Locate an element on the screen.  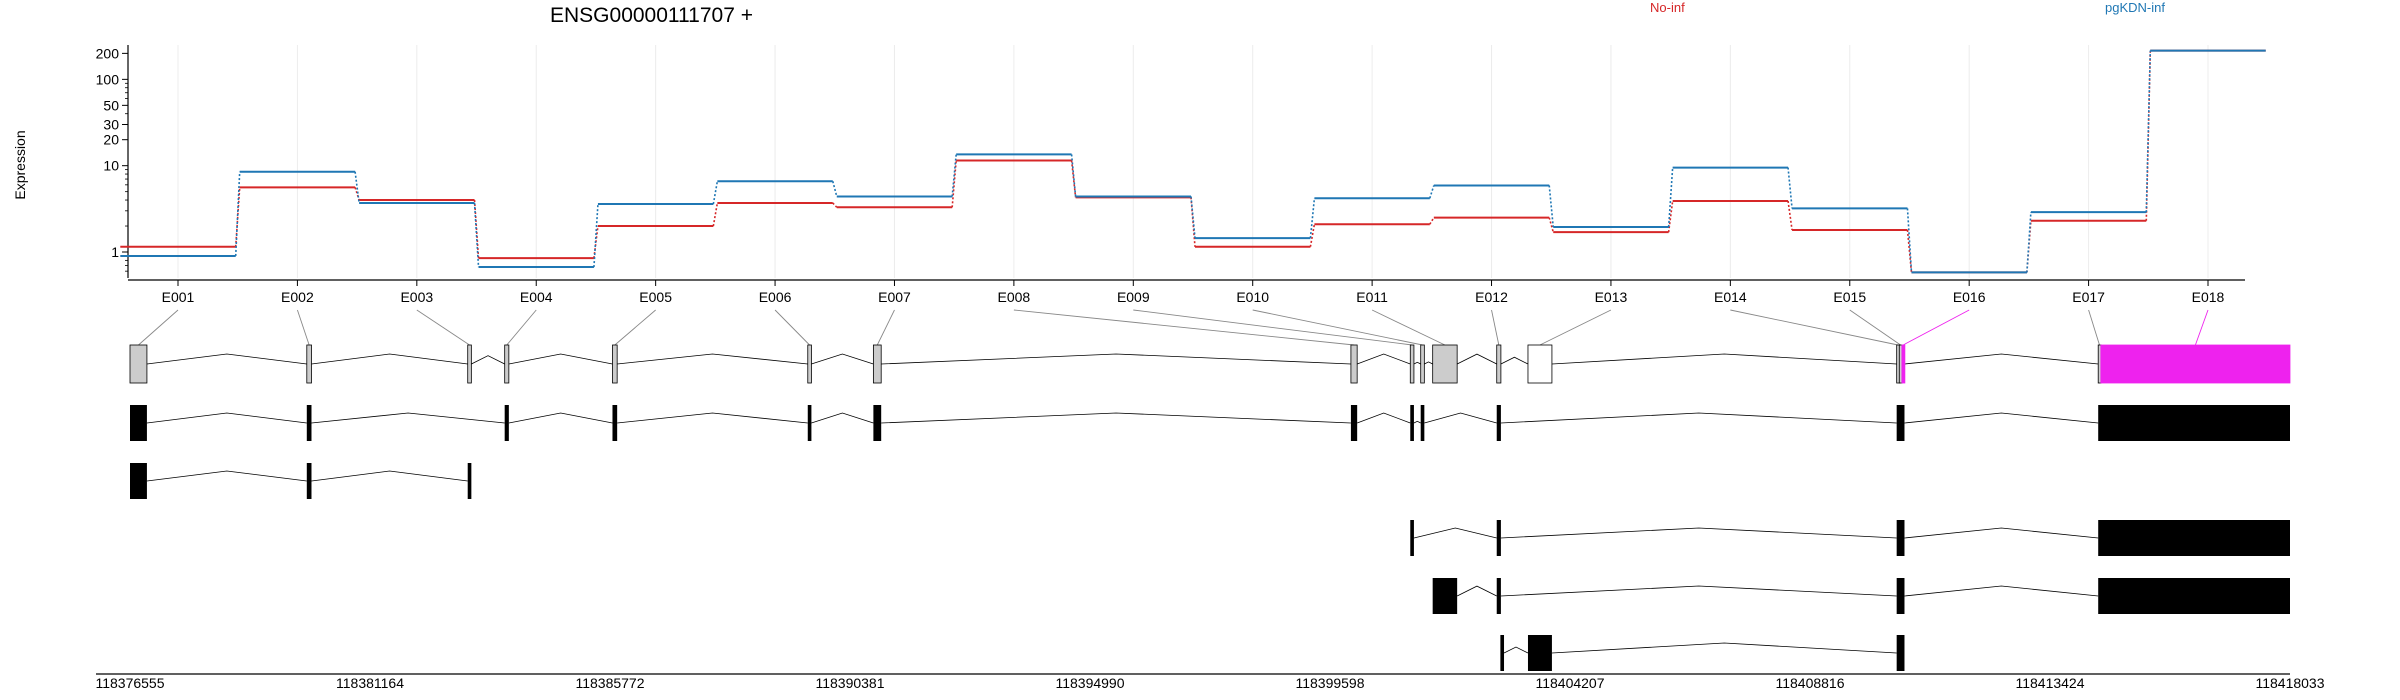
x-tick-label: E016 is located at coordinates (1969, 297).